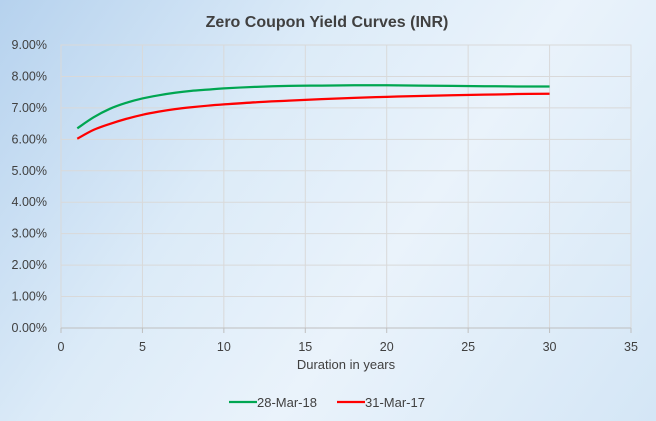  What do you see at coordinates (29, 297) in the screenshot?
I see `y-tick-label: 1.00%` at bounding box center [29, 297].